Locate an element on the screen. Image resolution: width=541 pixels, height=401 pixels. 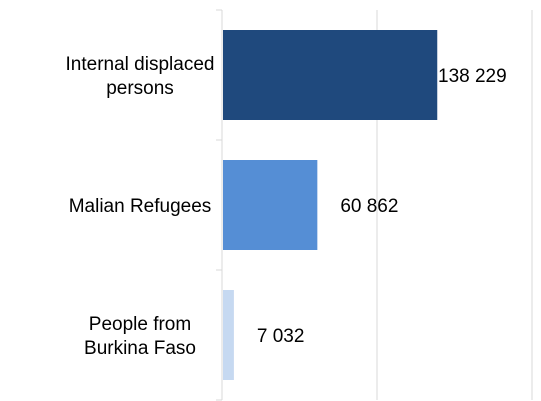
value-label: 138 229 is located at coordinates (472, 76).